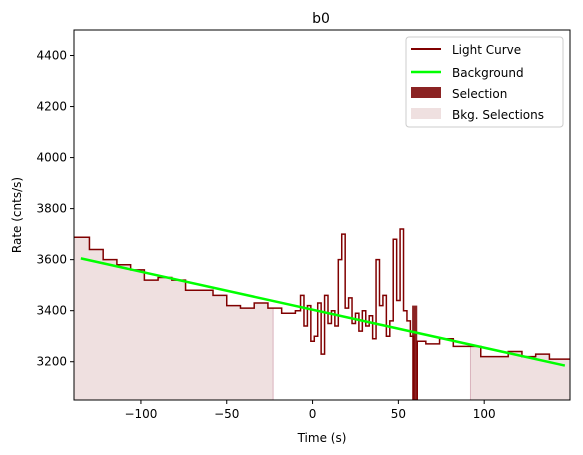  Describe the element at coordinates (174, 318) in the screenshot. I see `bkg-selection-region` at that location.